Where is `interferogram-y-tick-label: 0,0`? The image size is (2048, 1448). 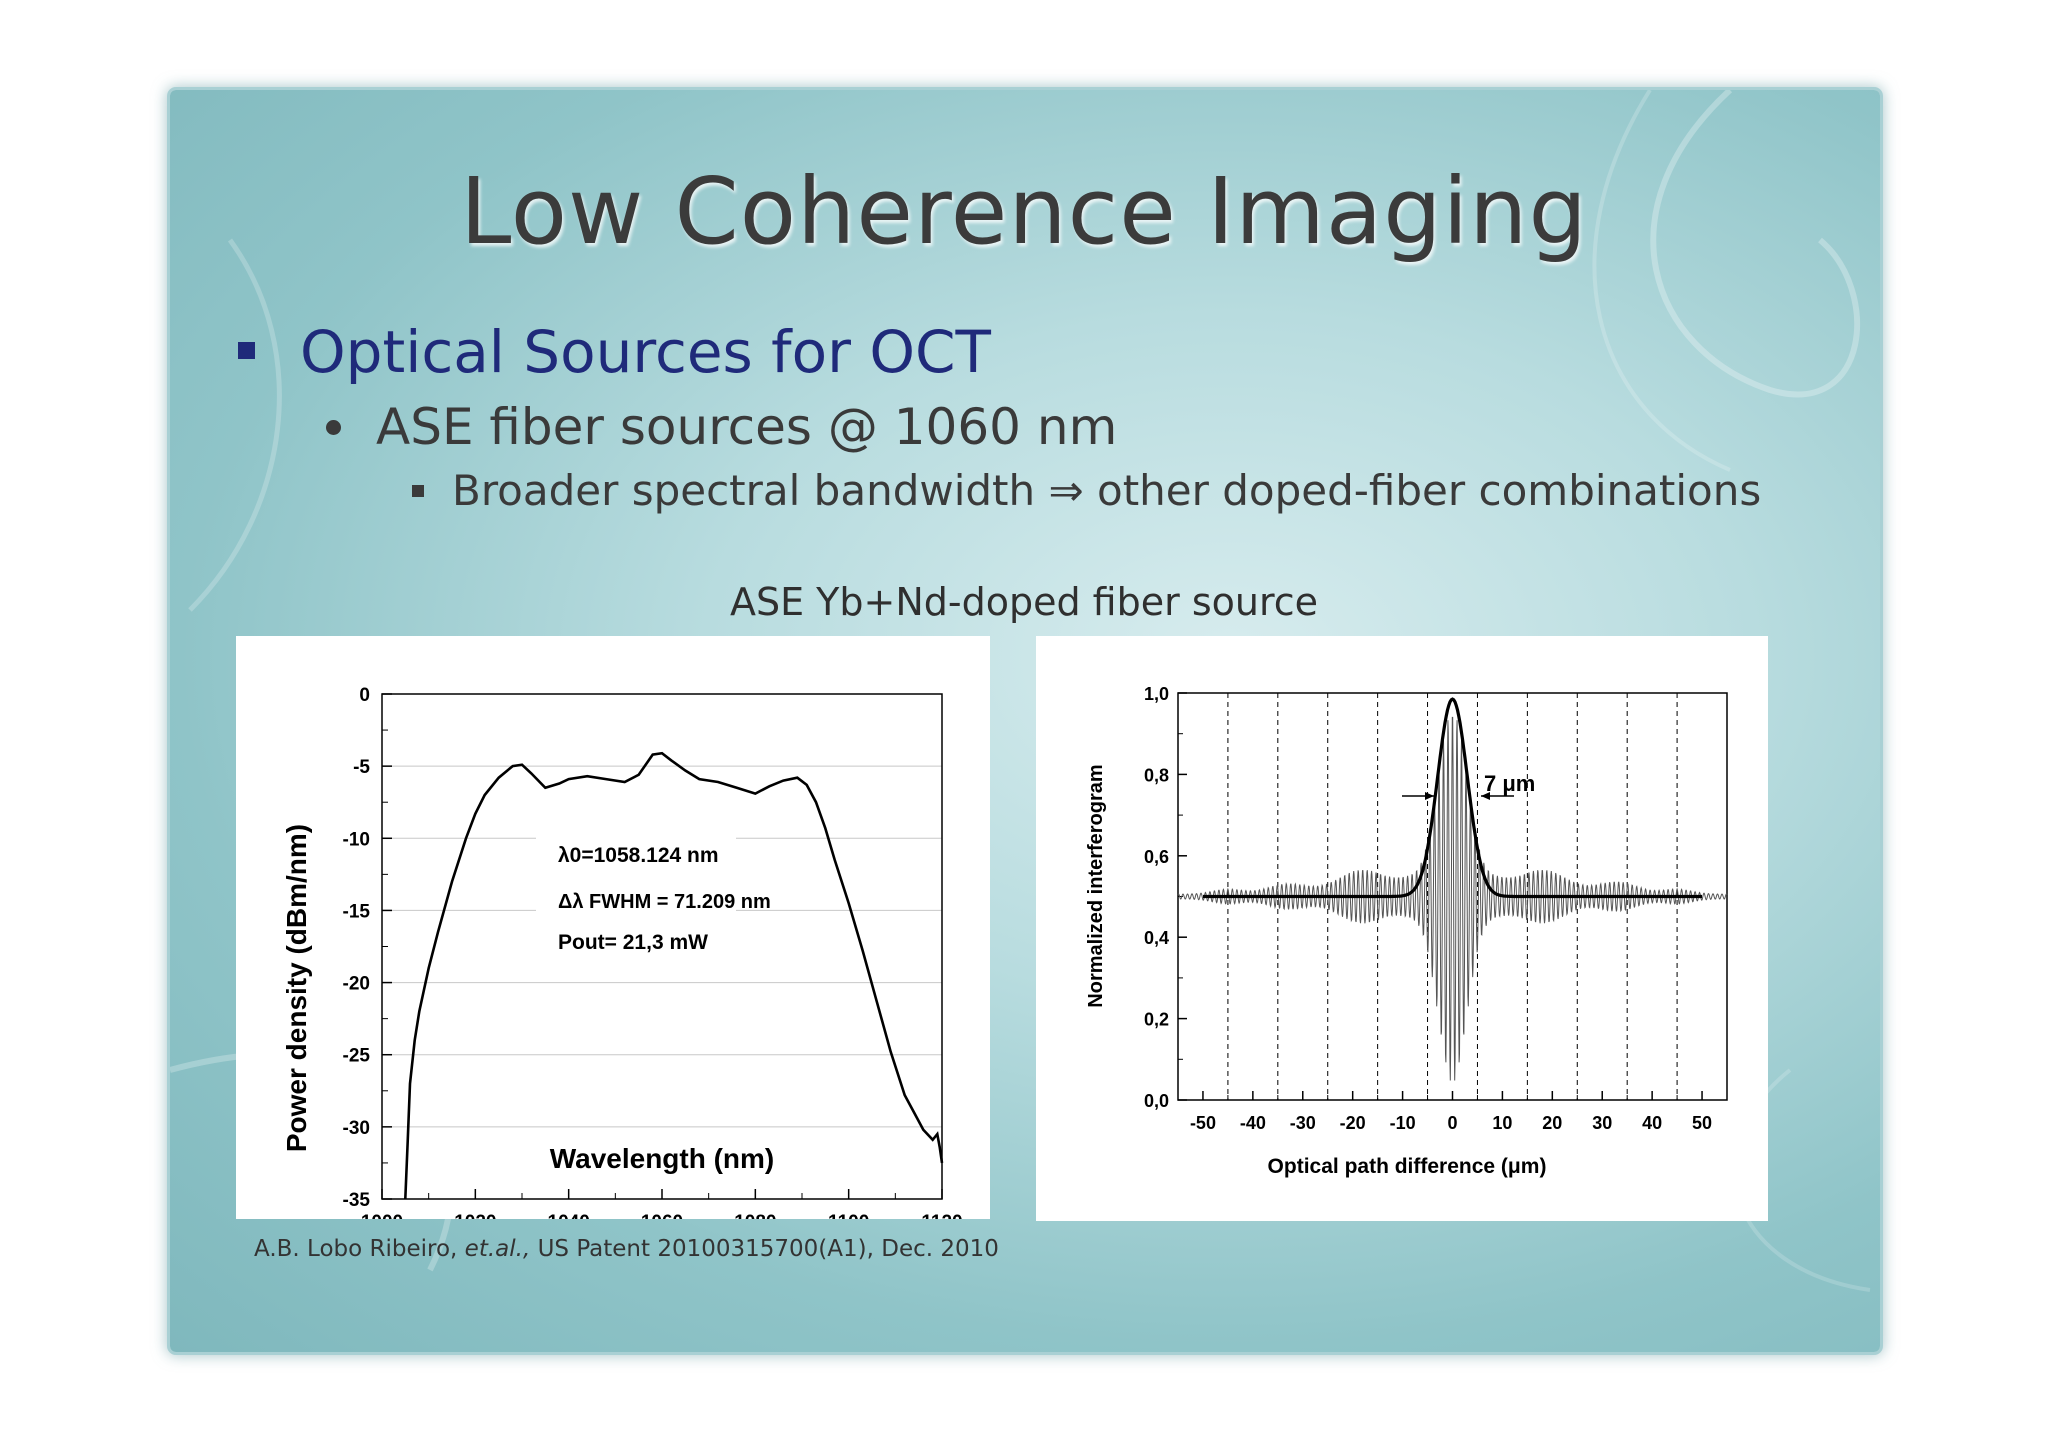 interferogram-y-tick-label: 0,0 is located at coordinates (1156, 1101).